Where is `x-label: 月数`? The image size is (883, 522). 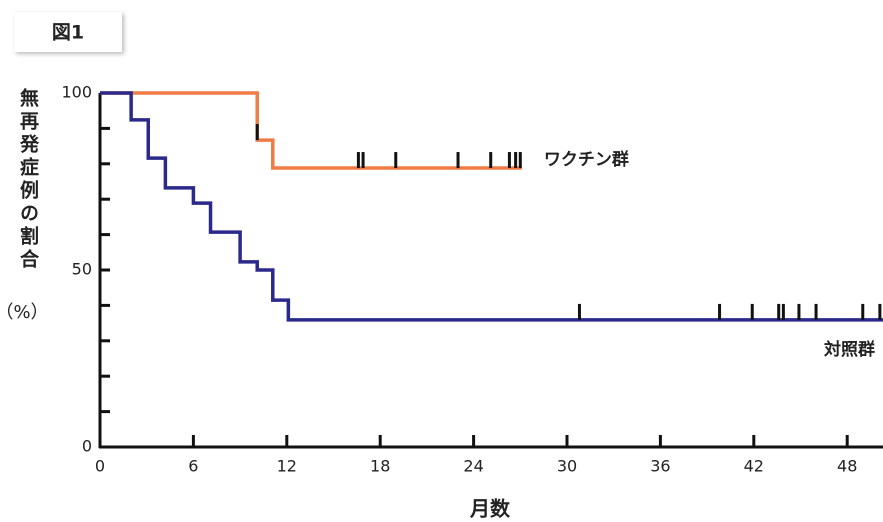 x-label: 月数 is located at coordinates (490, 509).